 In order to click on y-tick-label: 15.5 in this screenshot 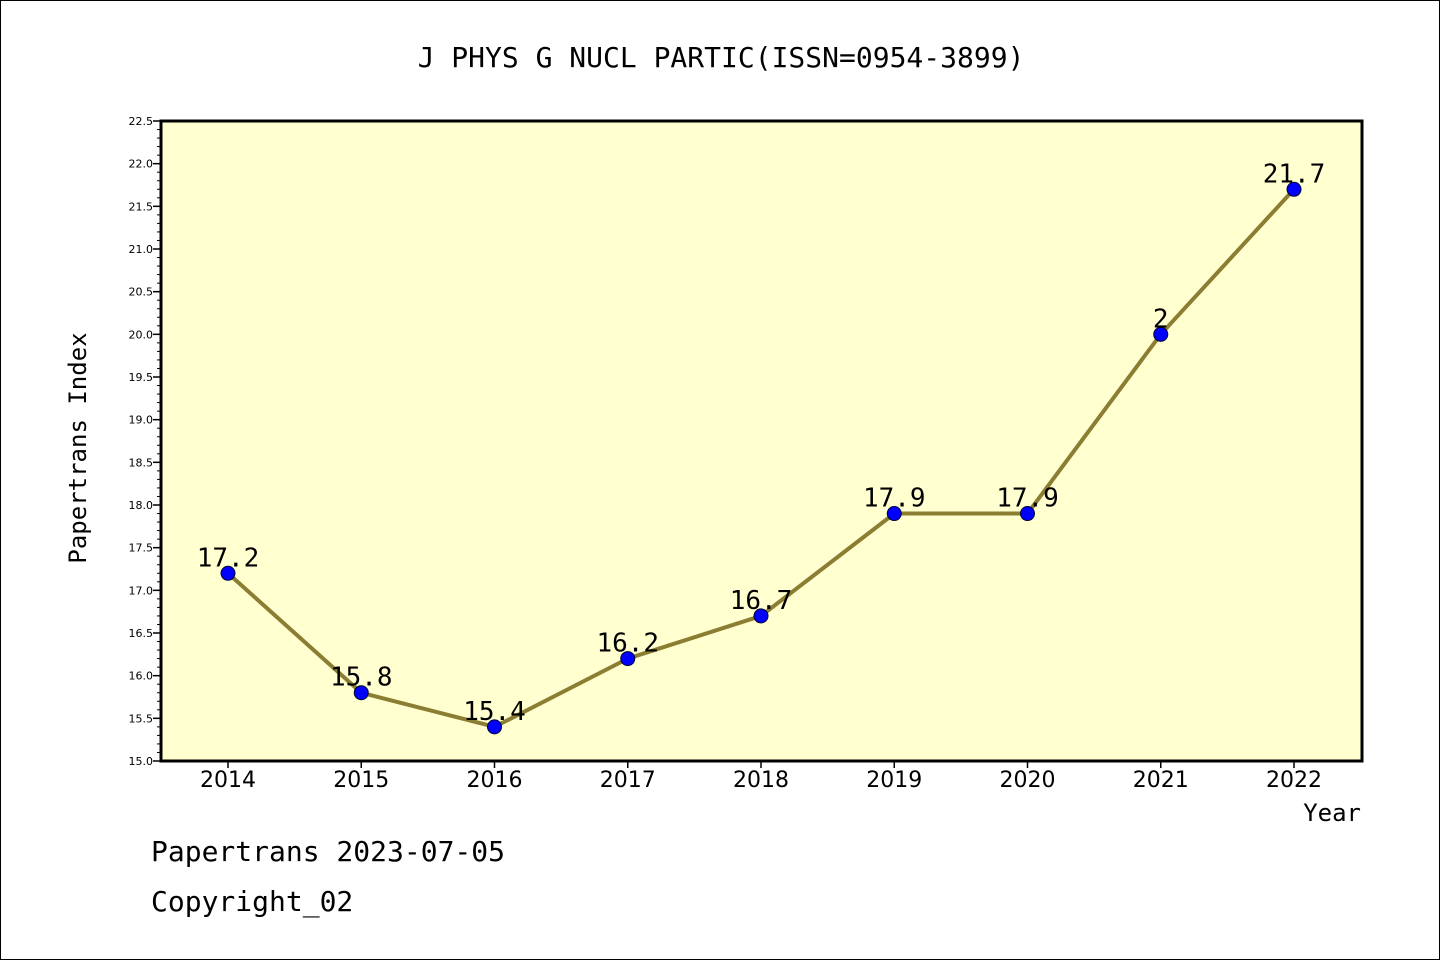, I will do `click(141, 718)`.